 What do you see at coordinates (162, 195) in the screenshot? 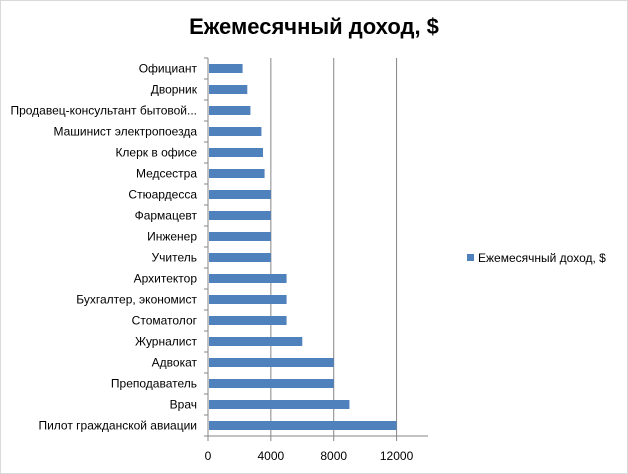
I see `category-label: Стюардесса` at bounding box center [162, 195].